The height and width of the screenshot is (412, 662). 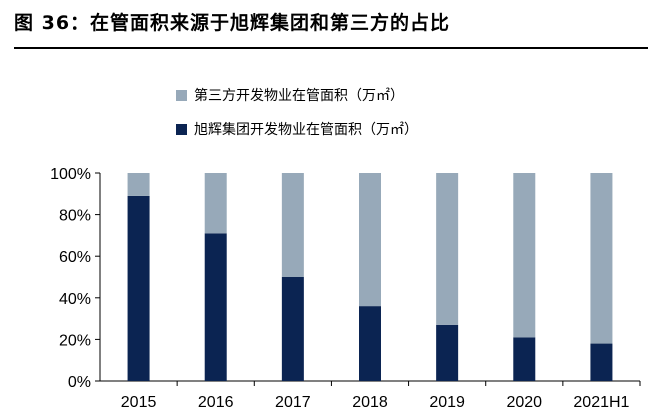 I want to click on legend-label-cifi: 旭辉集团开发物业在管面积（万㎡）, so click(x=306, y=130).